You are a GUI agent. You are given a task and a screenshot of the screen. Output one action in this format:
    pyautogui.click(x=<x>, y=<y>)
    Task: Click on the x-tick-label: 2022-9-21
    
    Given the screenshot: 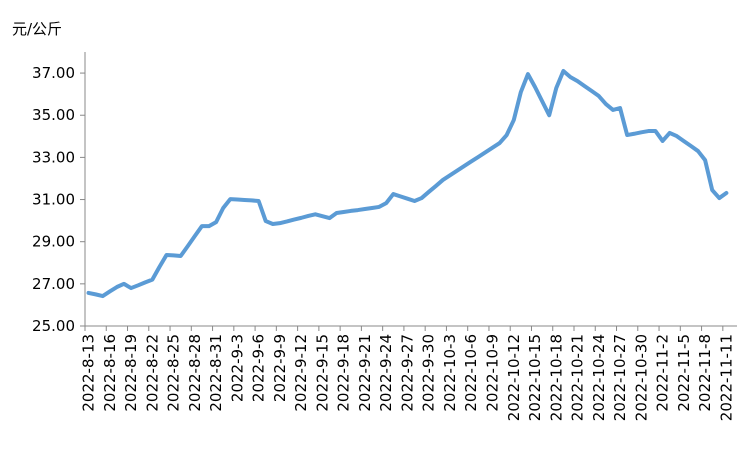 What is the action you would take?
    pyautogui.click(x=365, y=373)
    